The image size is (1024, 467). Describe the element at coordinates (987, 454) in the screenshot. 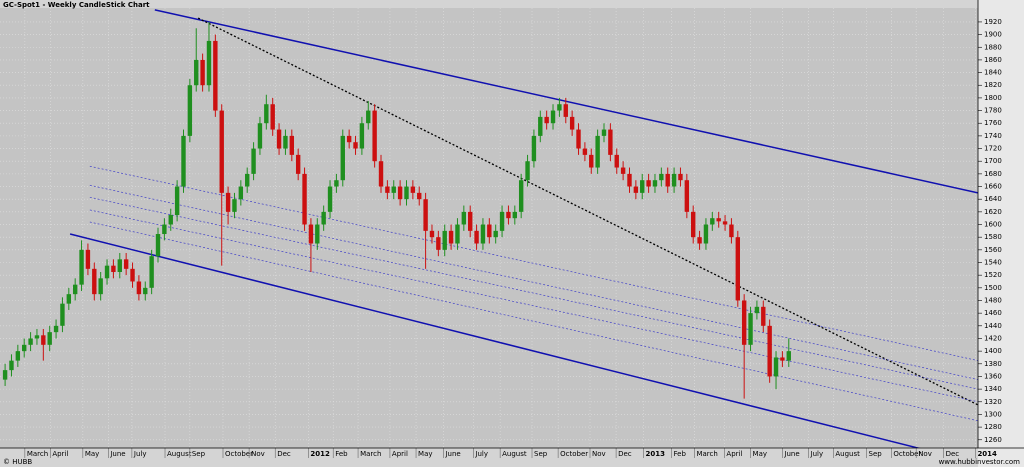

I see `x-tick-label: 2014` at that location.